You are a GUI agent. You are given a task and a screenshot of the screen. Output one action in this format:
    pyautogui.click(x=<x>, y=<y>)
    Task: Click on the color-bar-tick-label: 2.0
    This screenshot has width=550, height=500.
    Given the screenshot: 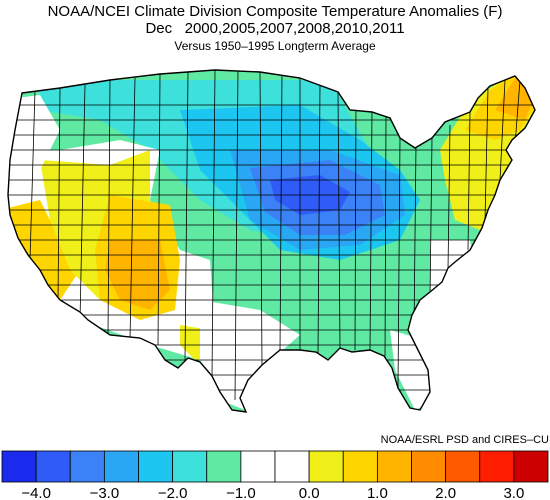 What is the action you would take?
    pyautogui.click(x=445, y=492)
    